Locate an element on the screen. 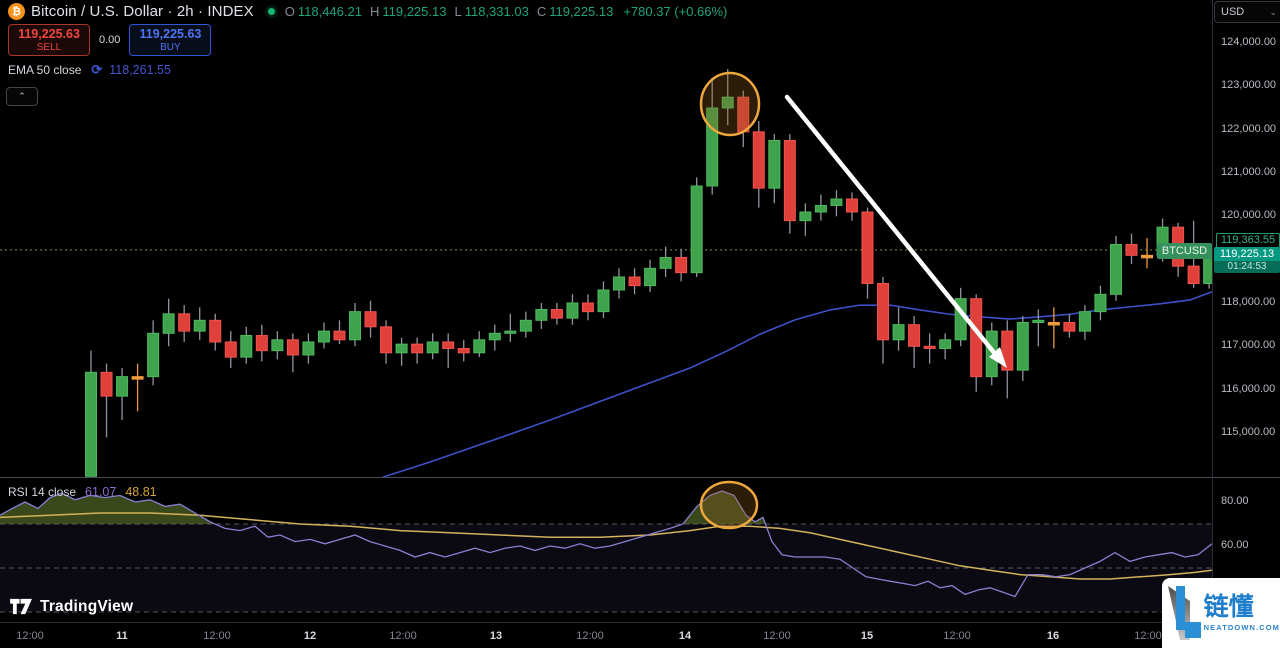  neatdown-logo-icon is located at coordinates (1184, 613).